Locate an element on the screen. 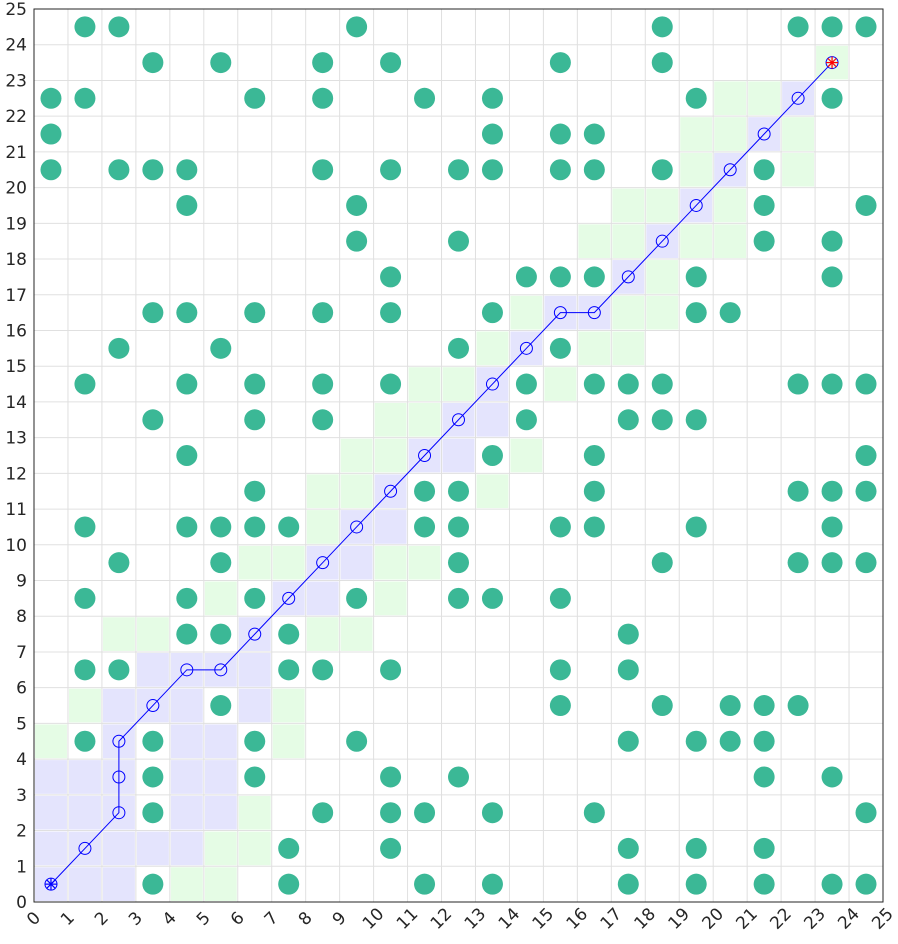  y-tick-label: 8 is located at coordinates (21, 617).